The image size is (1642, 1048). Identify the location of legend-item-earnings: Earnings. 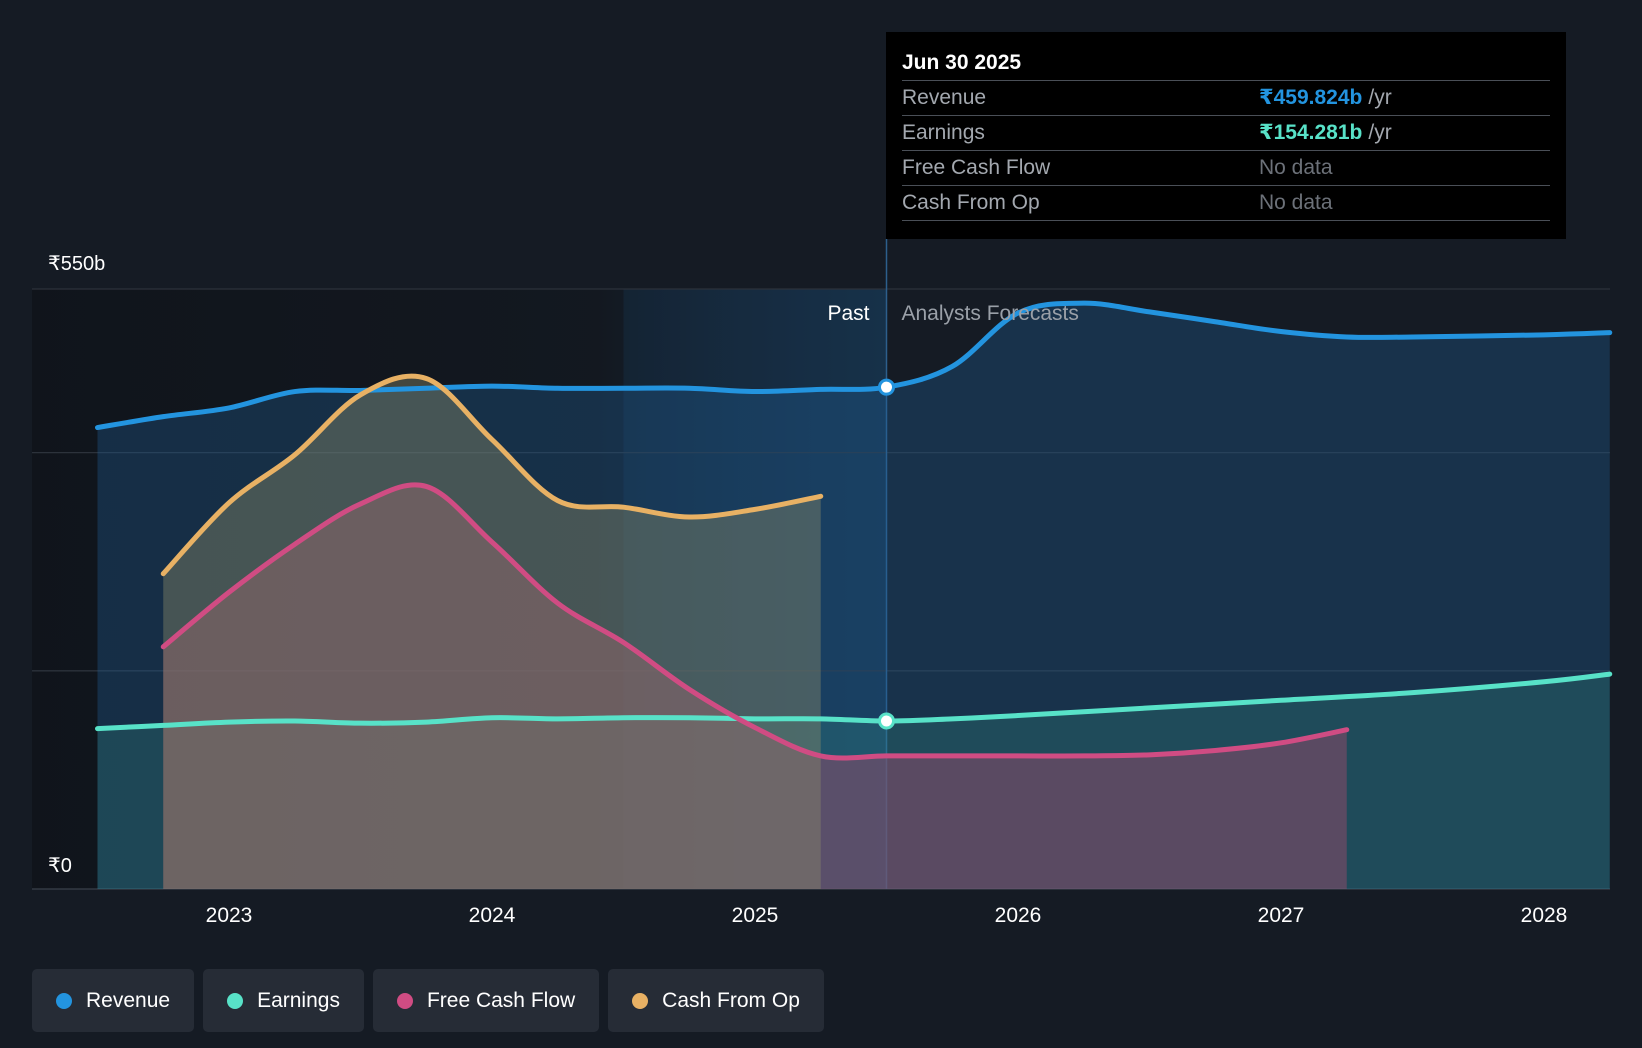
(283, 1000).